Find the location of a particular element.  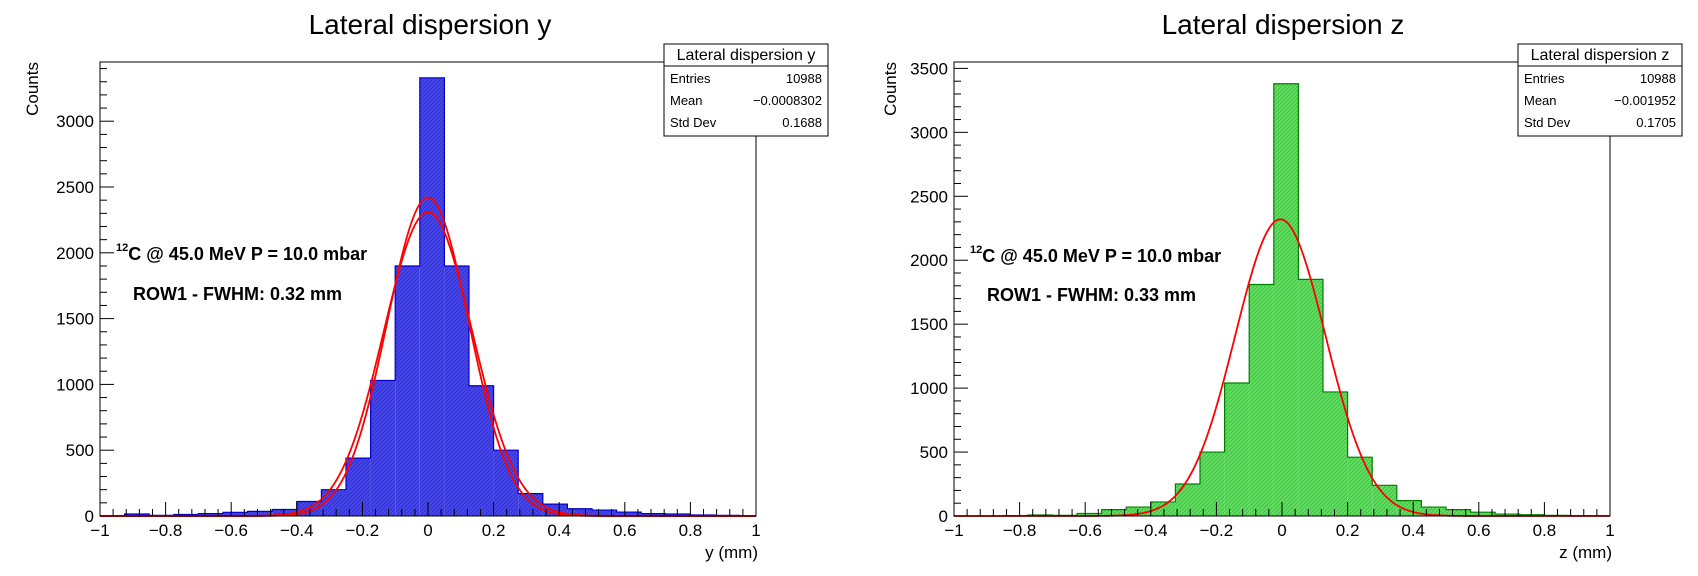

chart-title: Lateral dispersion y is located at coordinates (430, 24).